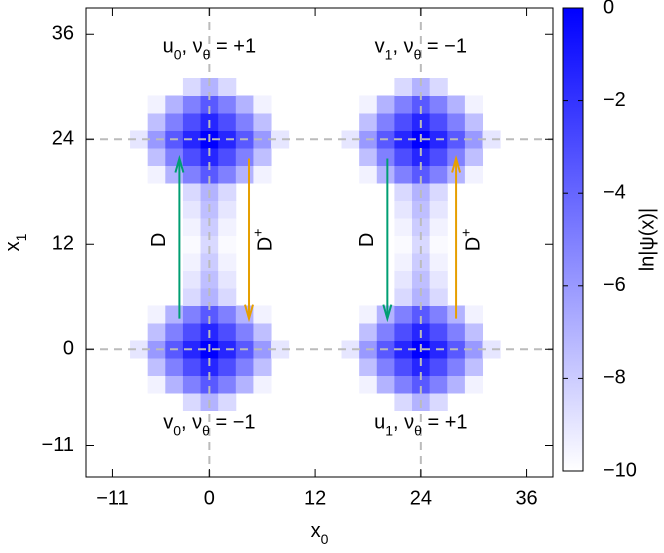  What do you see at coordinates (614, 378) in the screenshot?
I see `colorbar-tick-label: −8` at bounding box center [614, 378].